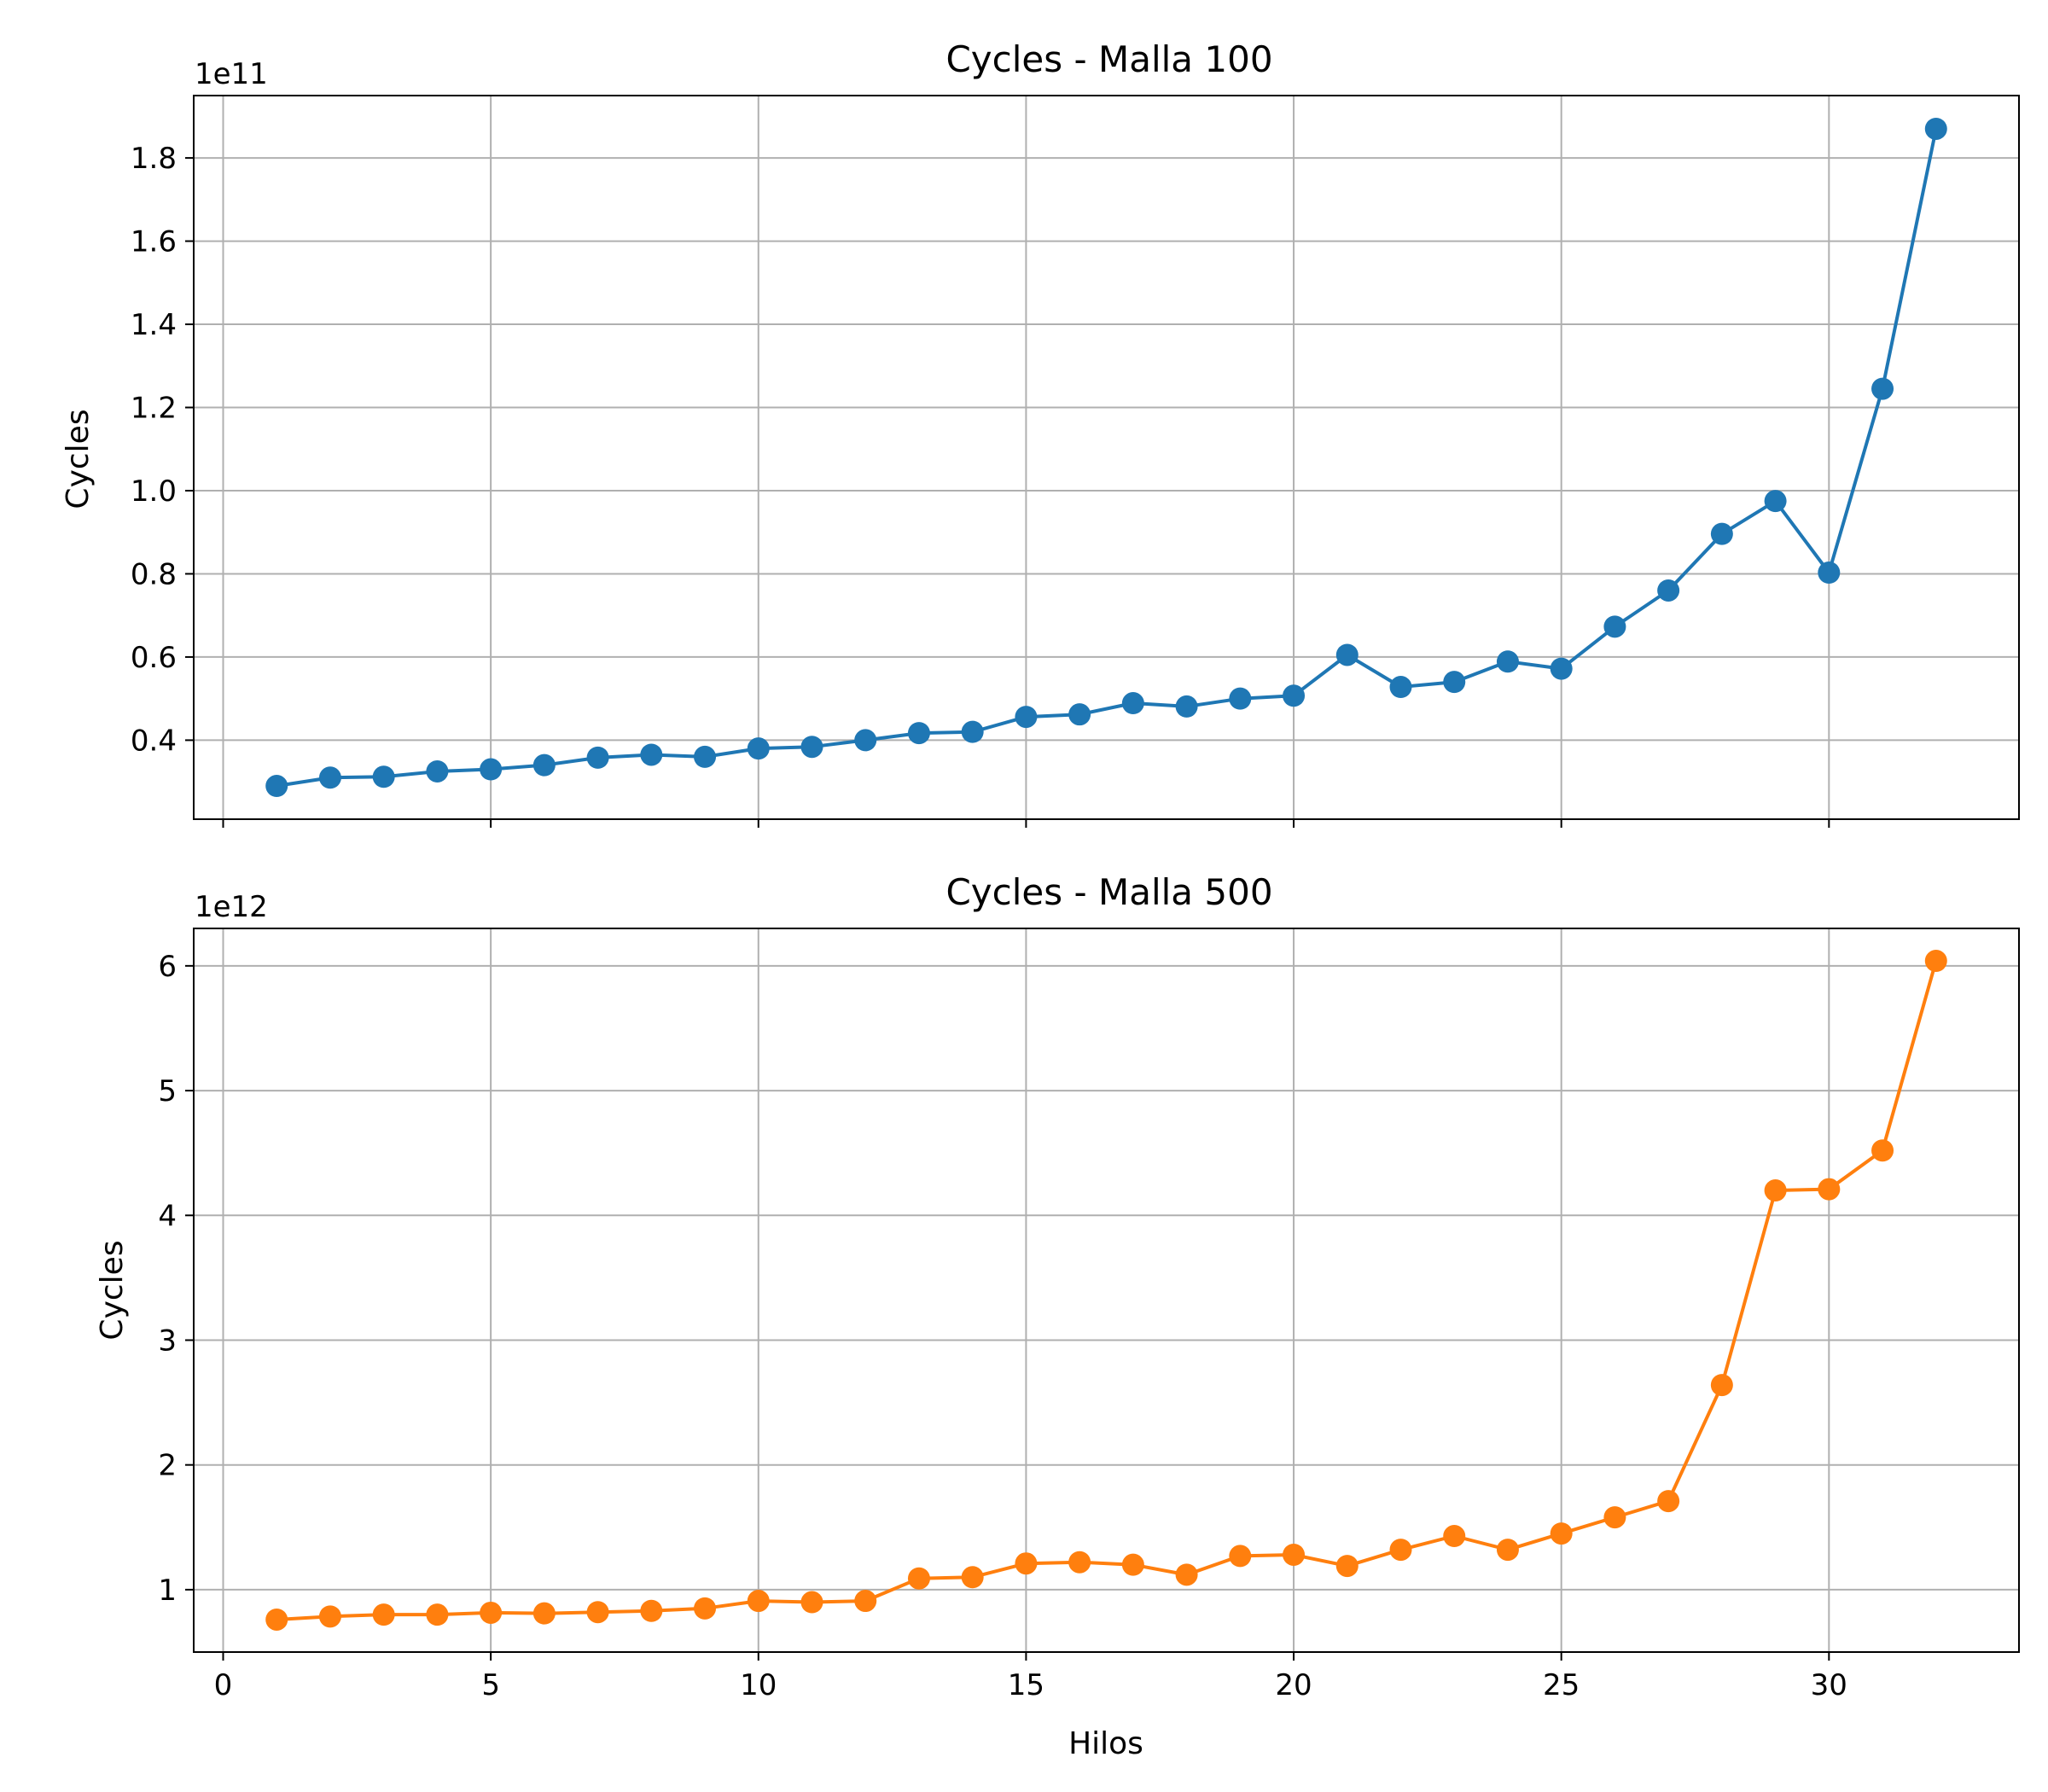 Image resolution: width=2048 pixels, height=1792 pixels. I want to click on y-tick-label: 0.4, so click(154, 741).